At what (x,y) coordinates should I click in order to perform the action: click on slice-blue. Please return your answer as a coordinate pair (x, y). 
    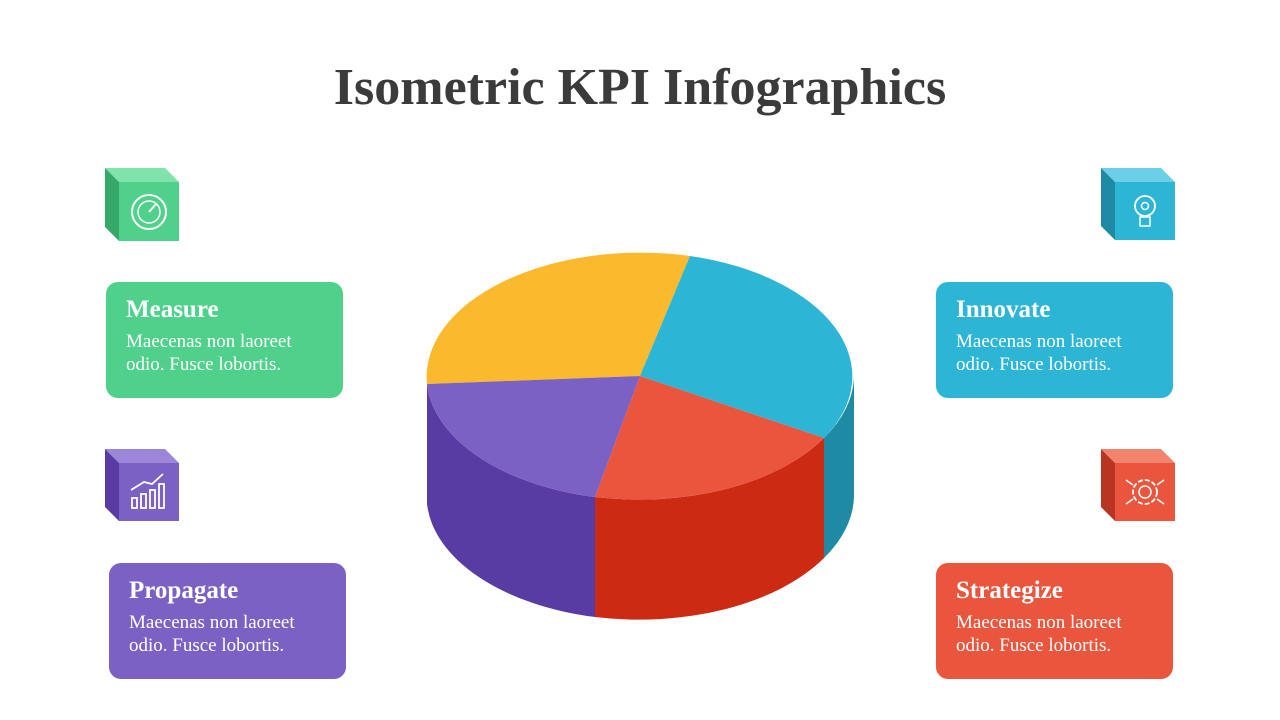
    Looking at the image, I should click on (746, 347).